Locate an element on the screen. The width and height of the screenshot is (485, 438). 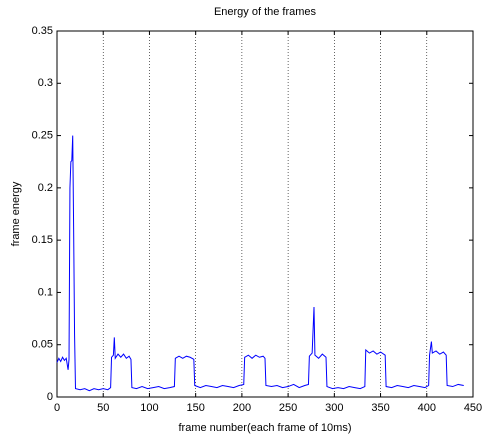
chart-title: Energy of the frames is located at coordinates (265, 12).